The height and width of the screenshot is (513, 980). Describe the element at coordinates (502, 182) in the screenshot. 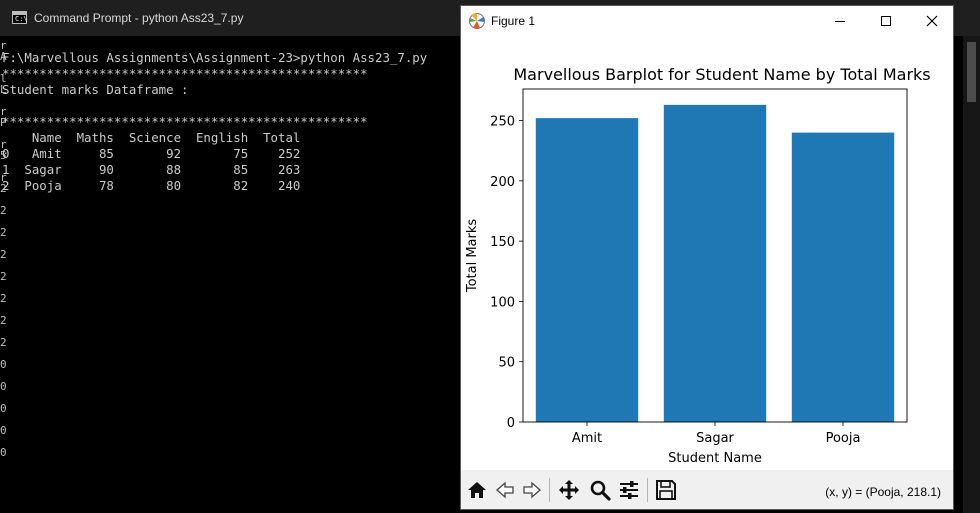

I see `y-tick-label: 200` at that location.